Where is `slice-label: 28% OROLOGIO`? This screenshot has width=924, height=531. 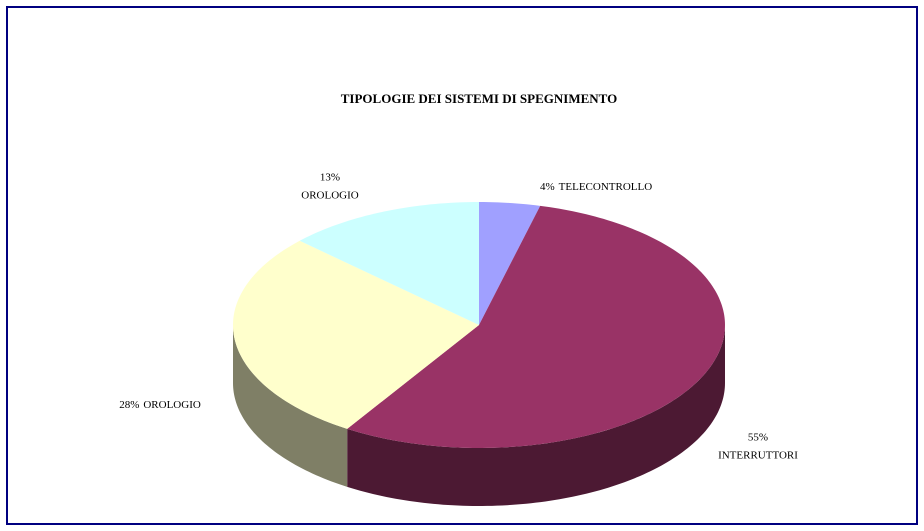
slice-label: 28% OROLOGIO is located at coordinates (160, 405).